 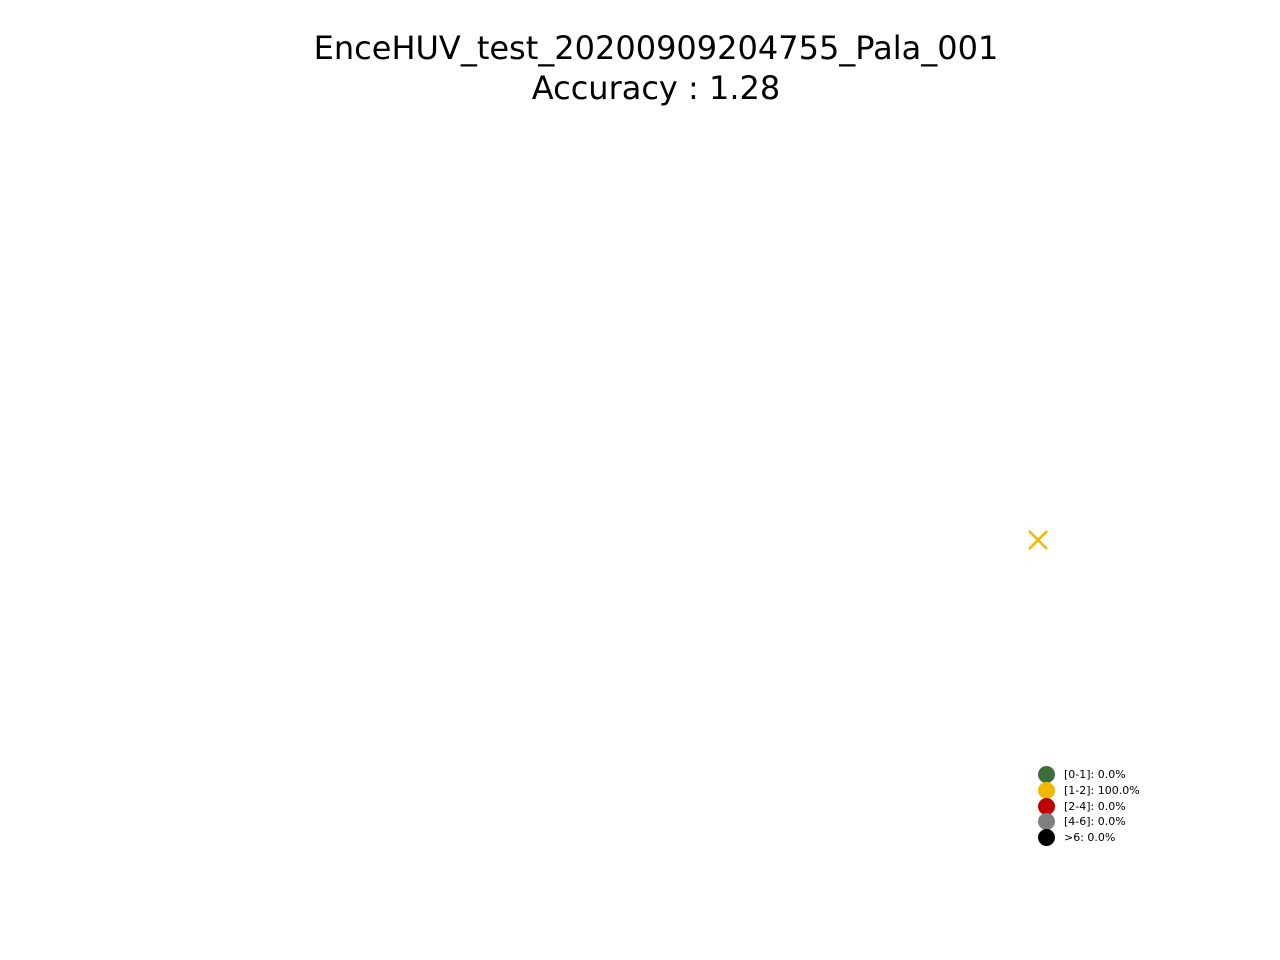 I want to click on legend-item: [1-2]: 100.0%, so click(x=1101, y=791).